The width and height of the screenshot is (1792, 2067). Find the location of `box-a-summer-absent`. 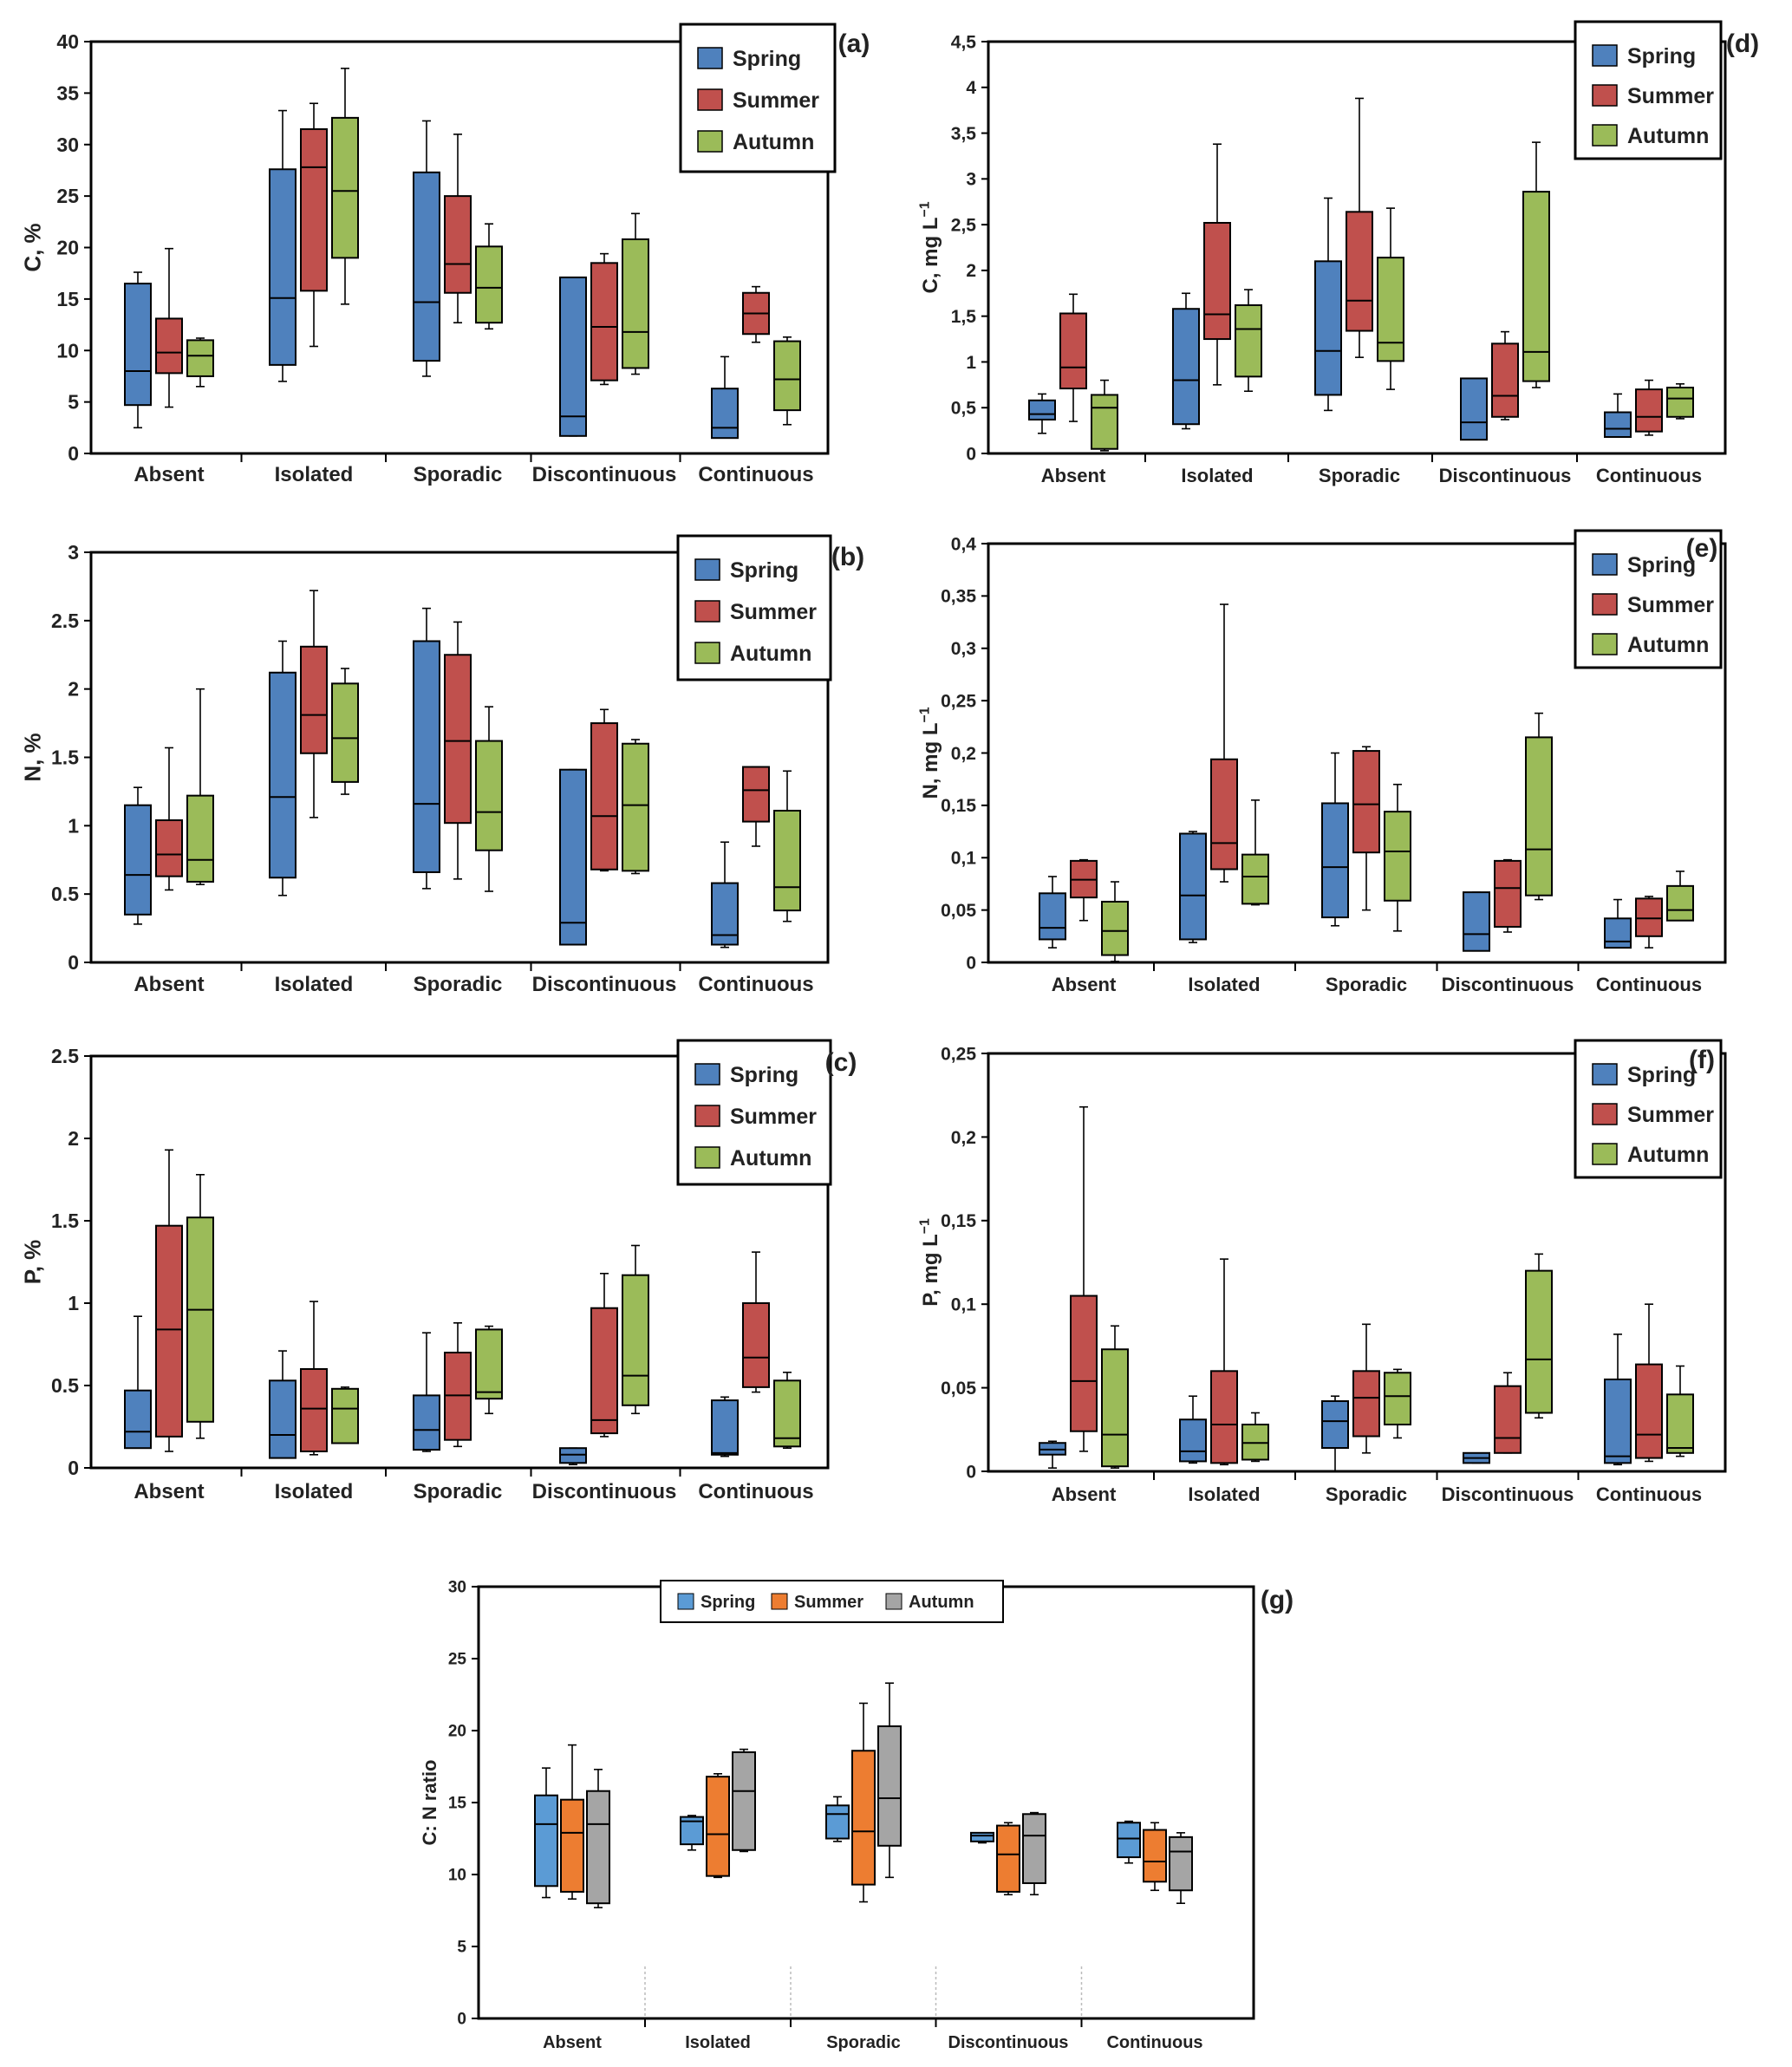

box-a-summer-absent is located at coordinates (169, 328).